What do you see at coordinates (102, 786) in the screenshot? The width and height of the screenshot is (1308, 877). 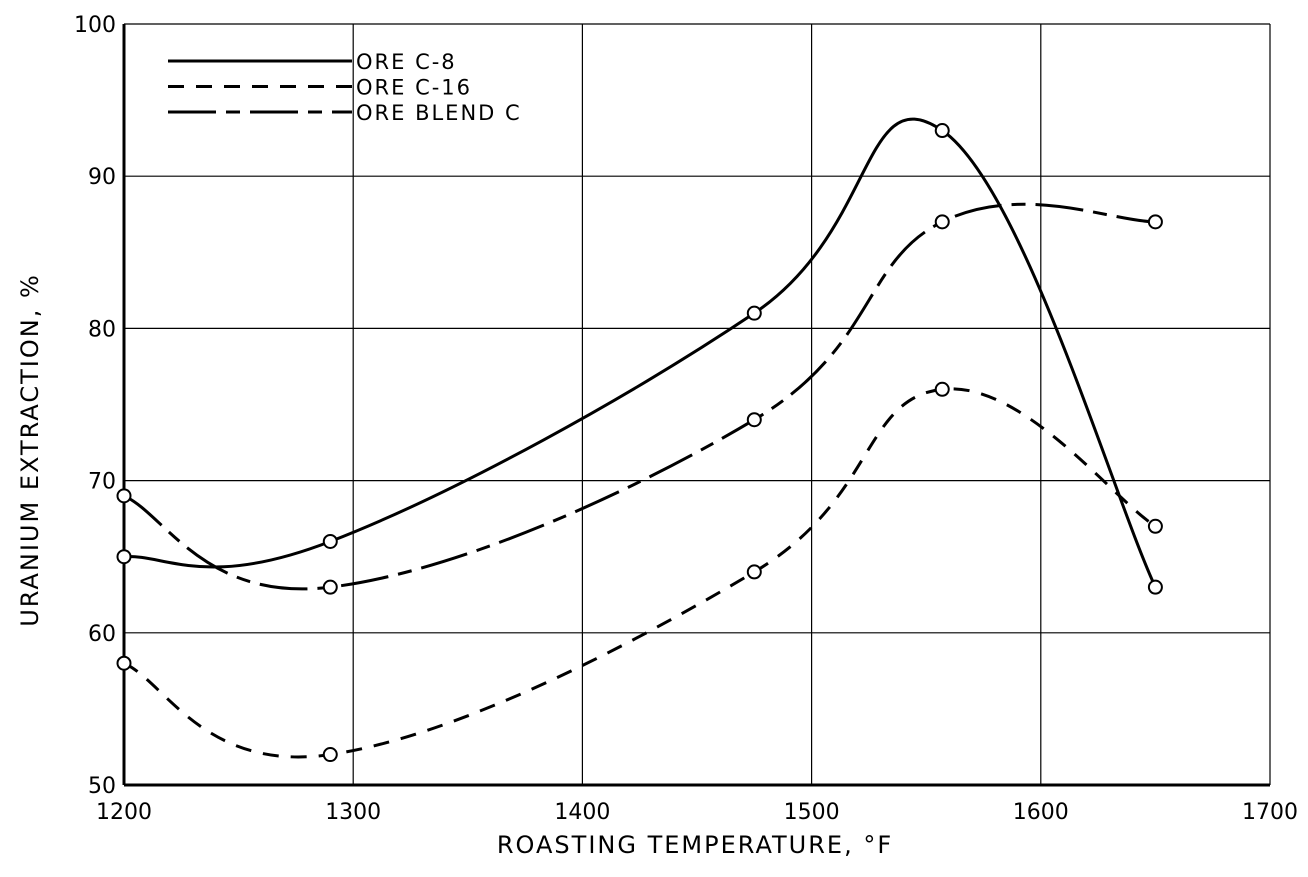 I see `y-tick-label: 50` at bounding box center [102, 786].